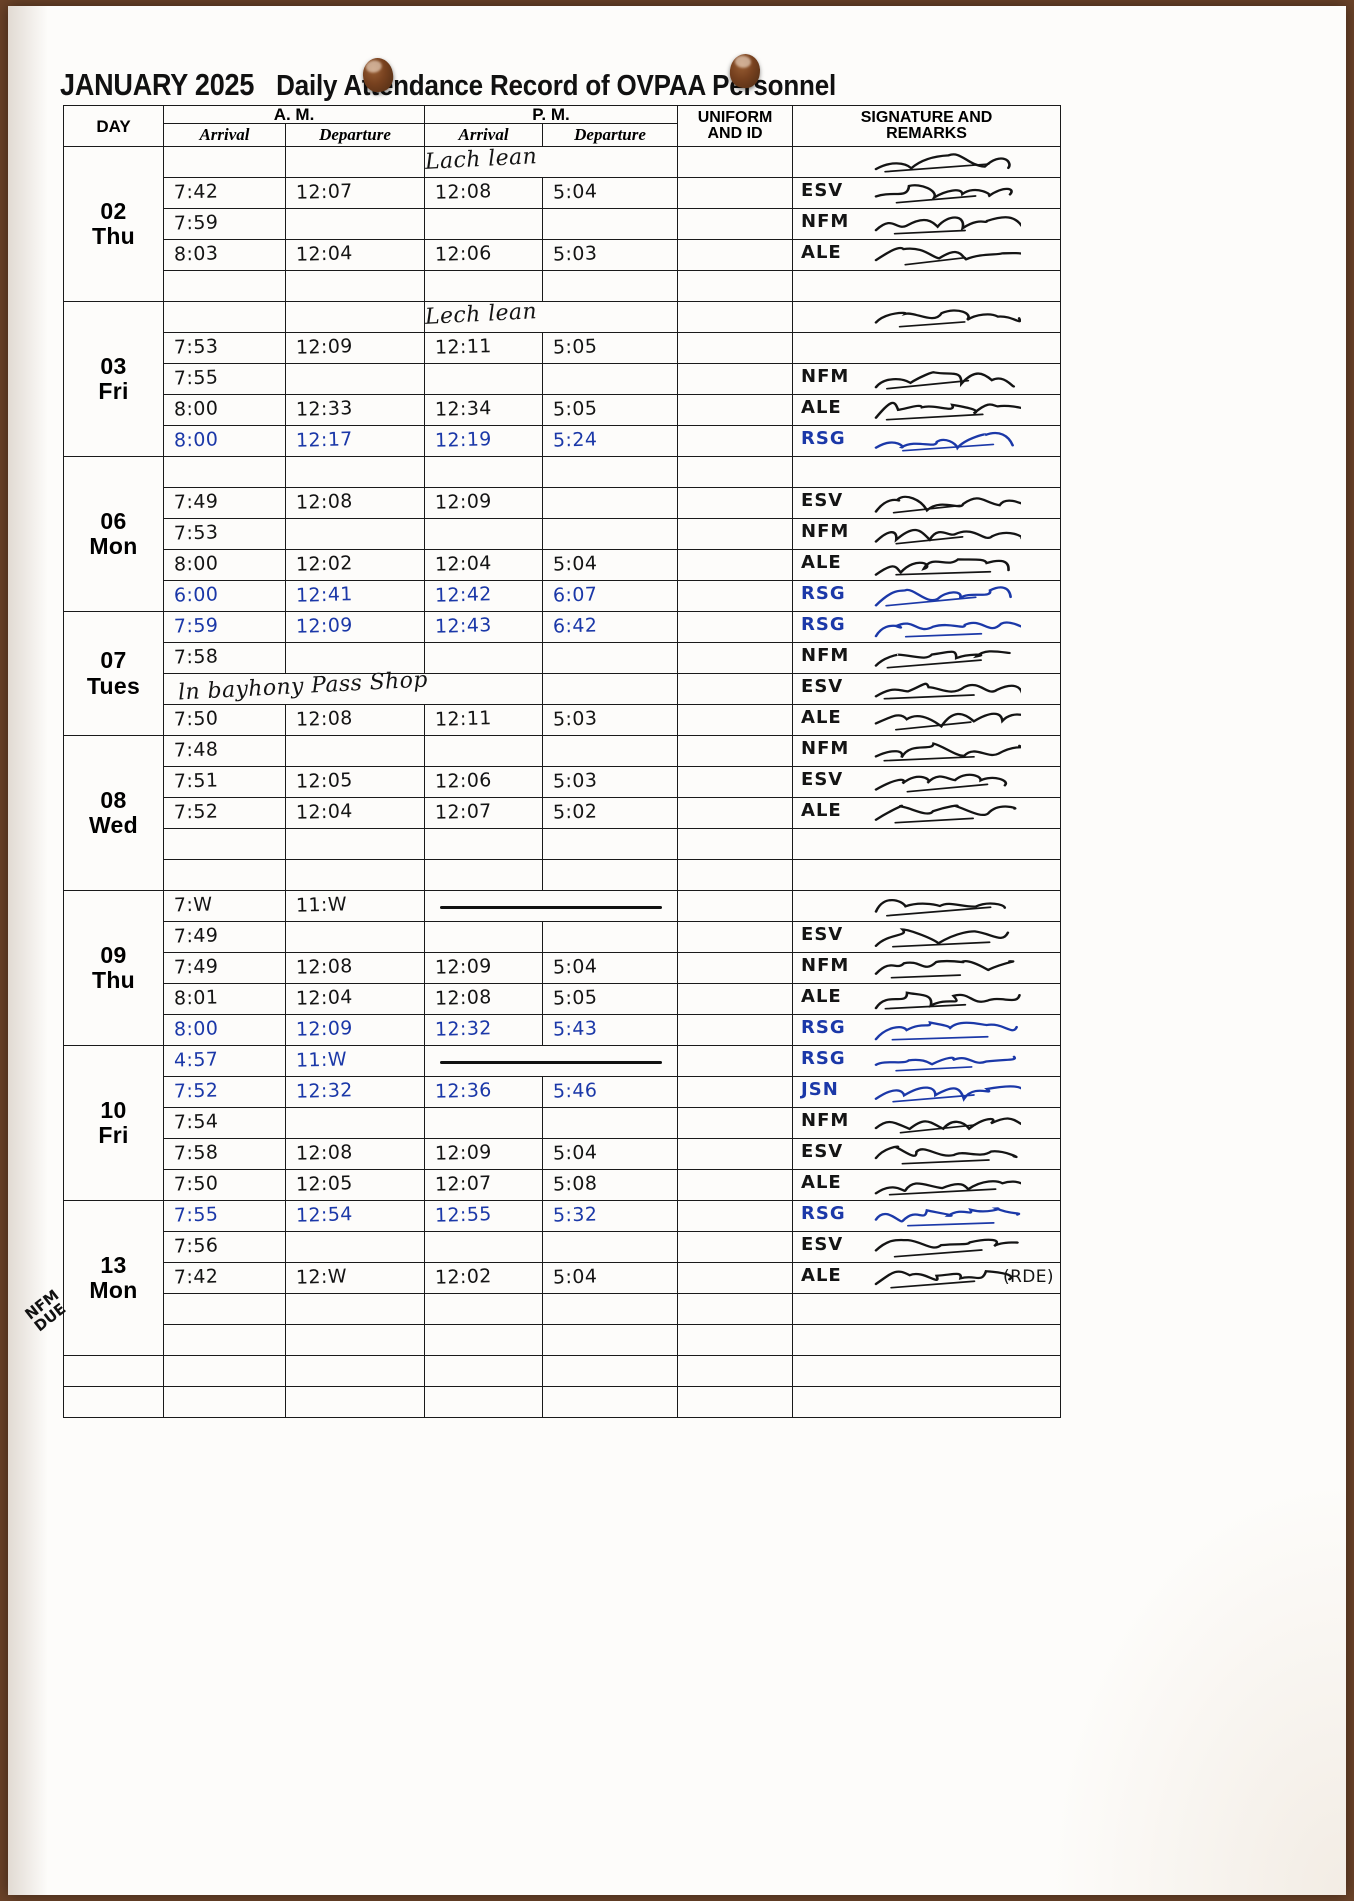 This screenshot has width=1354, height=1901. What do you see at coordinates (463, 409) in the screenshot?
I see `pm-arrival-cell-value: 12:34` at bounding box center [463, 409].